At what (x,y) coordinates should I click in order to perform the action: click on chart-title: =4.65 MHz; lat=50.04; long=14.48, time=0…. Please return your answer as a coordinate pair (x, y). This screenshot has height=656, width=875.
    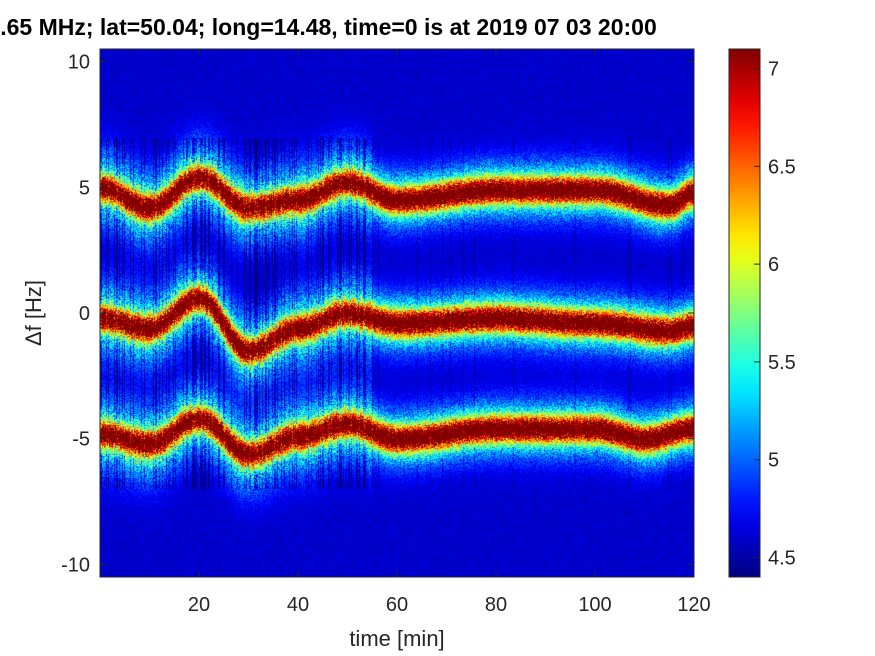
    Looking at the image, I should click on (328, 27).